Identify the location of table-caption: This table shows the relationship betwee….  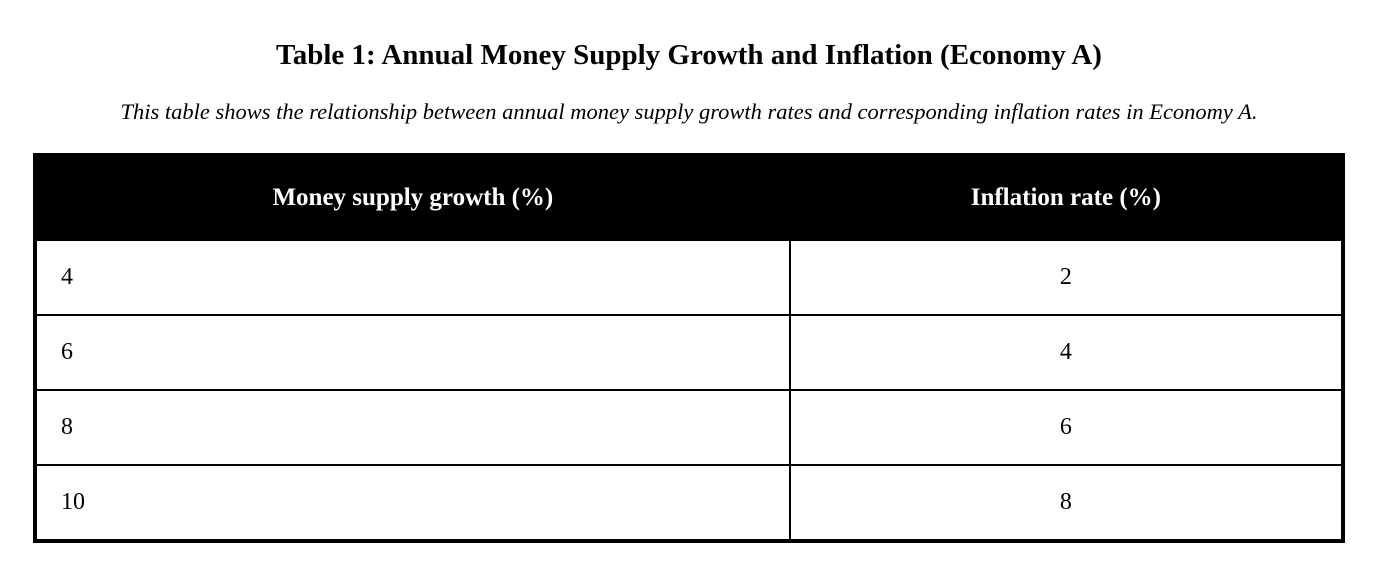
(689, 111).